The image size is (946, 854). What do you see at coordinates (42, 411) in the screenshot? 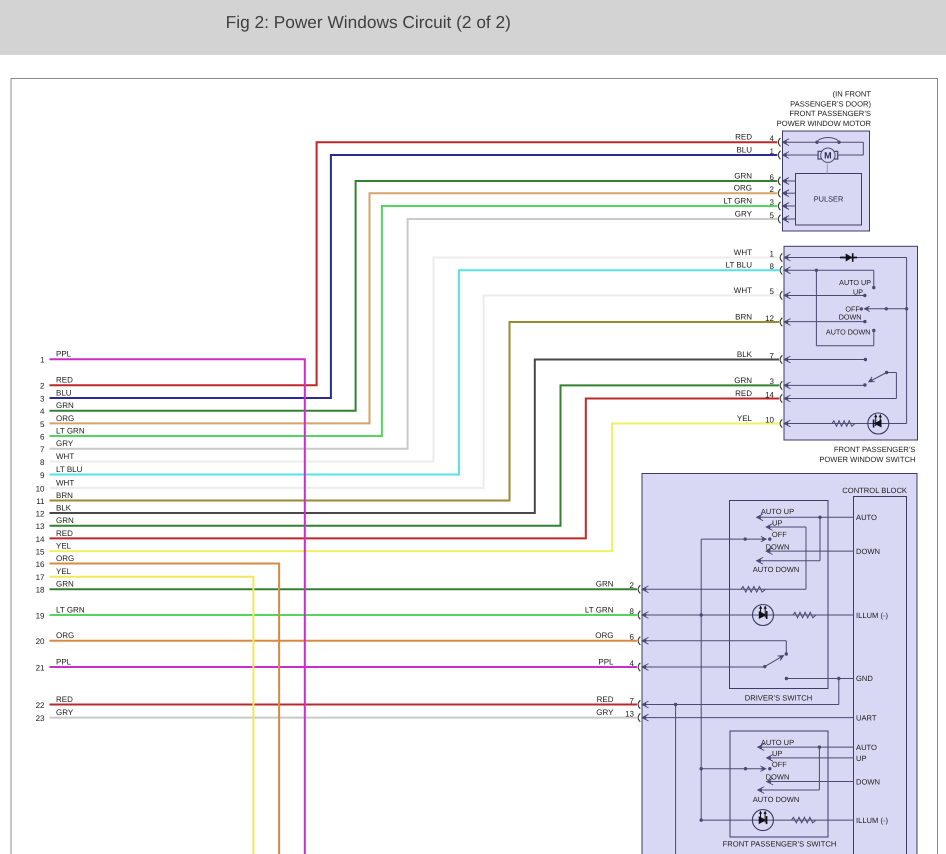
I see `svg-text: 4` at bounding box center [42, 411].